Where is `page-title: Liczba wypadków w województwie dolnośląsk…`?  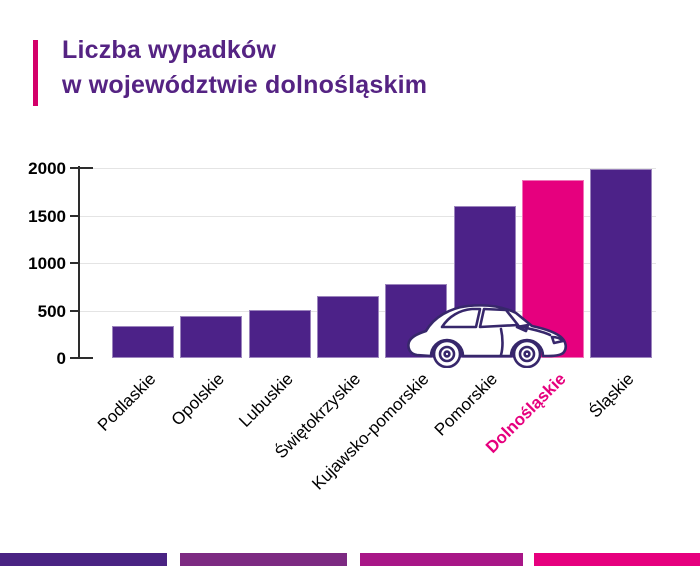
page-title: Liczba wypadków w województwie dolnośląsk… is located at coordinates (244, 68).